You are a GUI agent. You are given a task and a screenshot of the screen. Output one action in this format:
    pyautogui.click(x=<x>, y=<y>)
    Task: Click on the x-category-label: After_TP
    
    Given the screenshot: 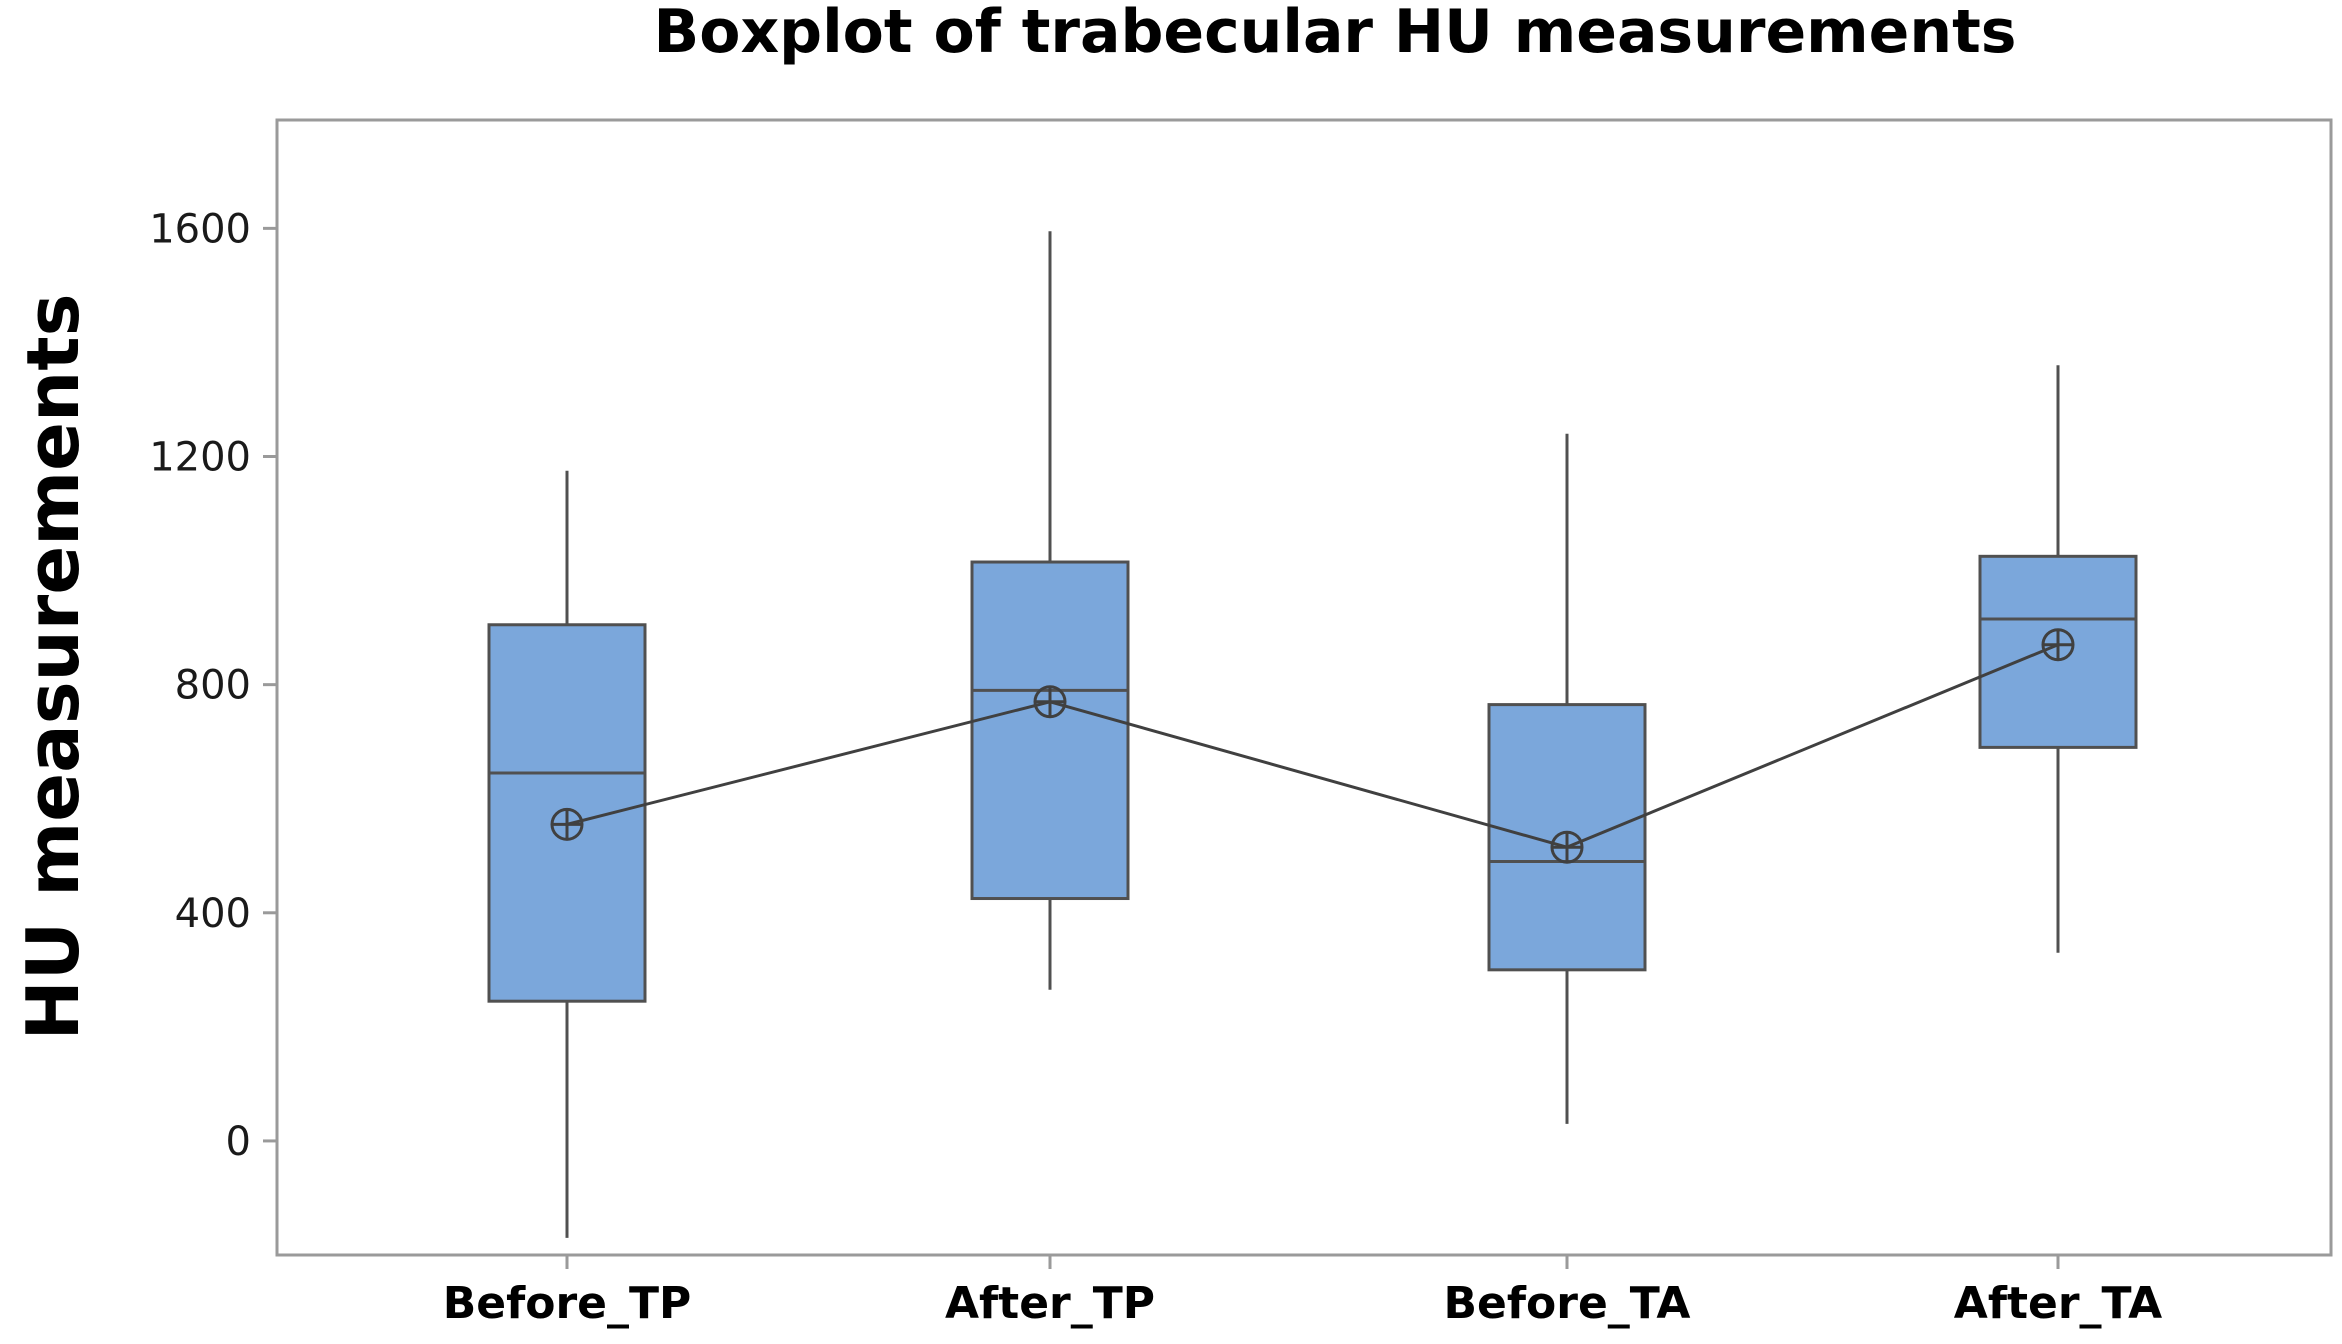 What is the action you would take?
    pyautogui.click(x=1050, y=1303)
    